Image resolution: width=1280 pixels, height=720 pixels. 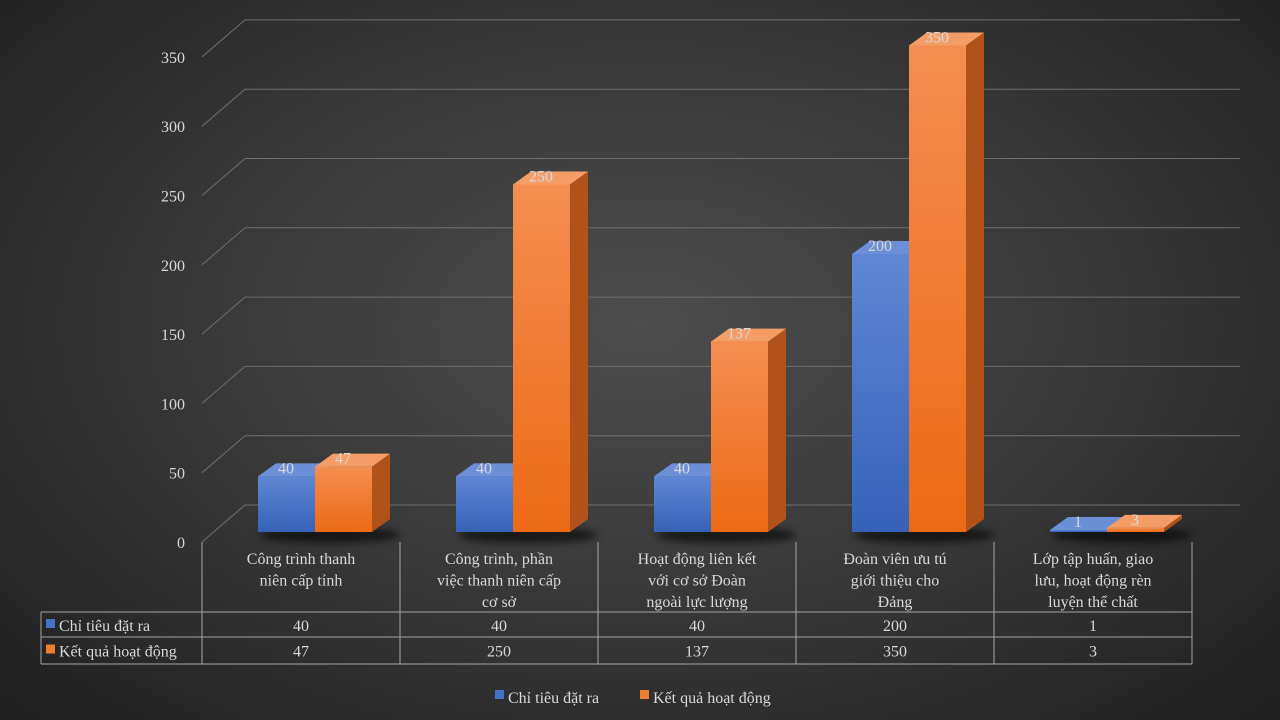 What do you see at coordinates (173, 197) in the screenshot?
I see `y-tick-label: 250` at bounding box center [173, 197].